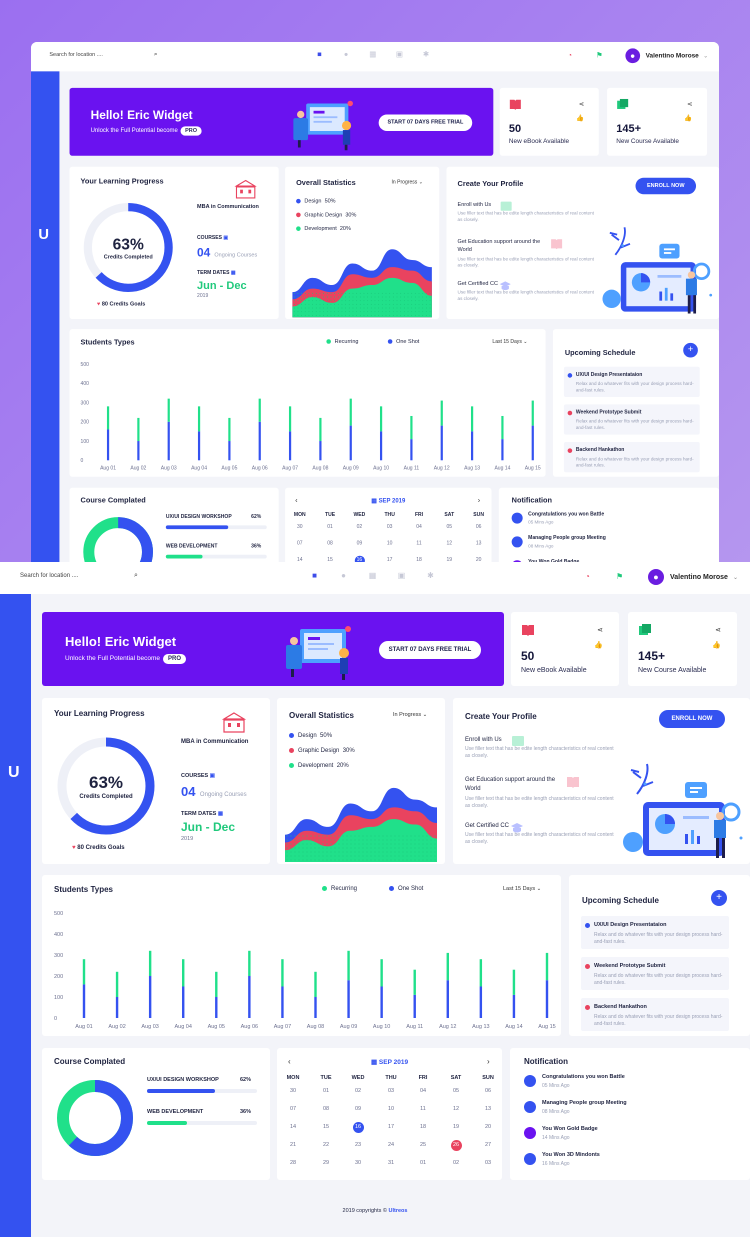  What do you see at coordinates (391, 1127) in the screenshot?
I see `calendar-day: 17` at bounding box center [391, 1127].